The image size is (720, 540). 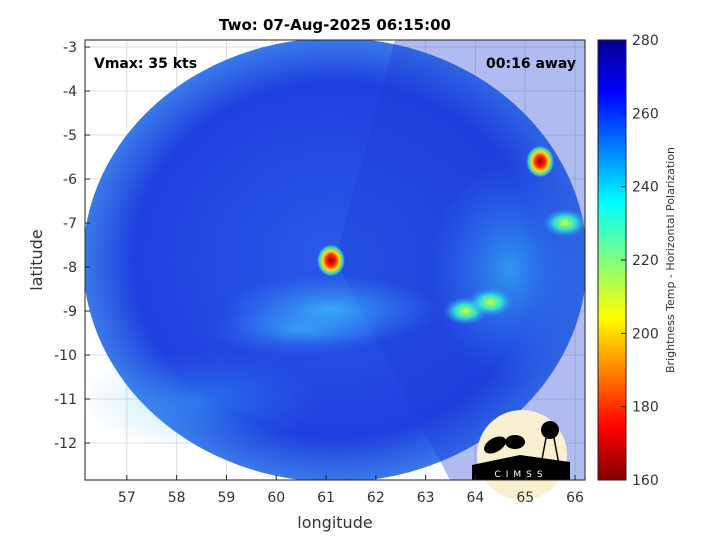 What do you see at coordinates (70, 92) in the screenshot?
I see `y-tick-label: -4` at bounding box center [70, 92].